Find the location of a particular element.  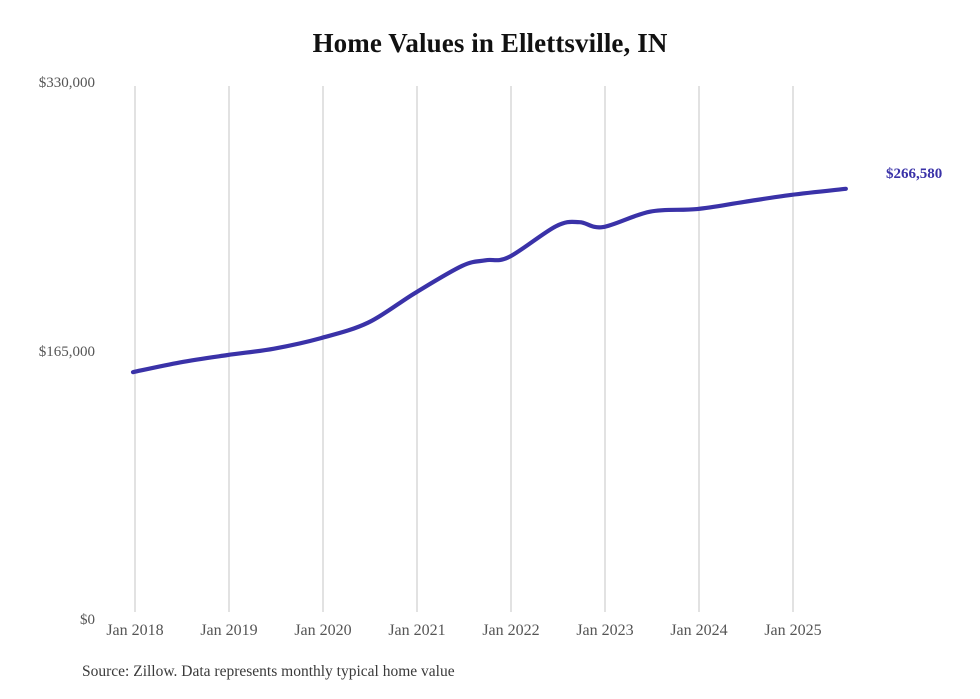

end-value-annotation: $266,580 is located at coordinates (914, 174).